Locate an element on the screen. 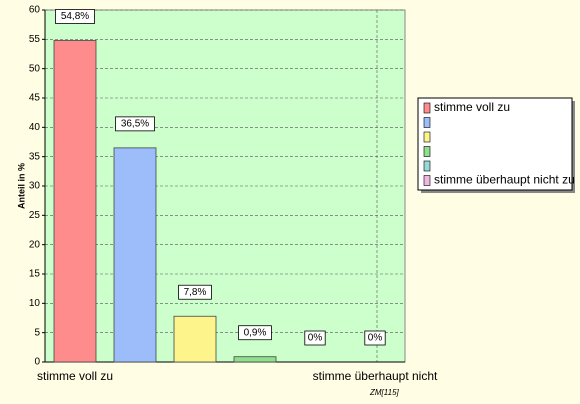 This screenshot has width=580, height=404. y-axis-label: Anteil in % is located at coordinates (21, 186).